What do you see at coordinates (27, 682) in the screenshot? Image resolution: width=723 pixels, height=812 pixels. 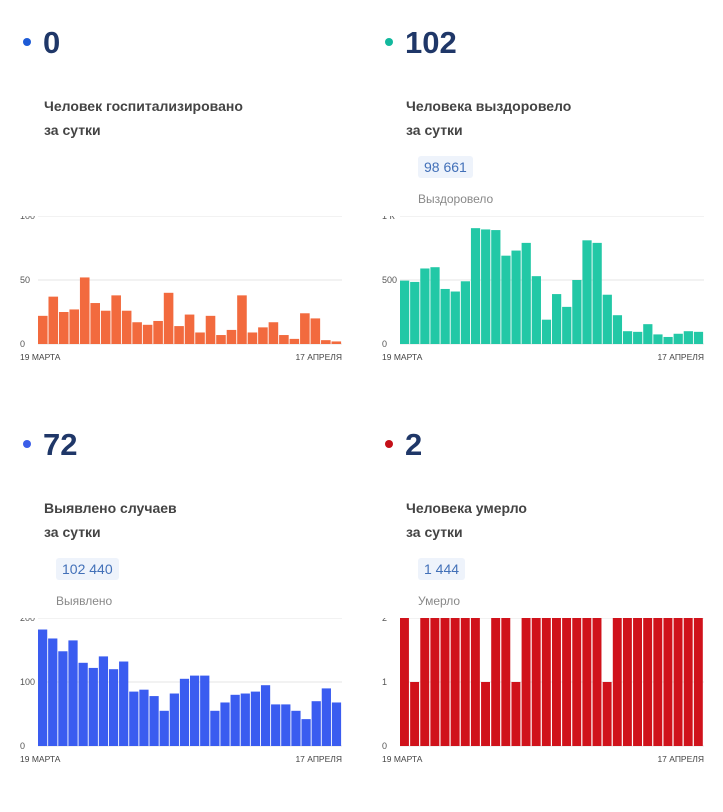 I see `y-tick-label: 100` at bounding box center [27, 682].